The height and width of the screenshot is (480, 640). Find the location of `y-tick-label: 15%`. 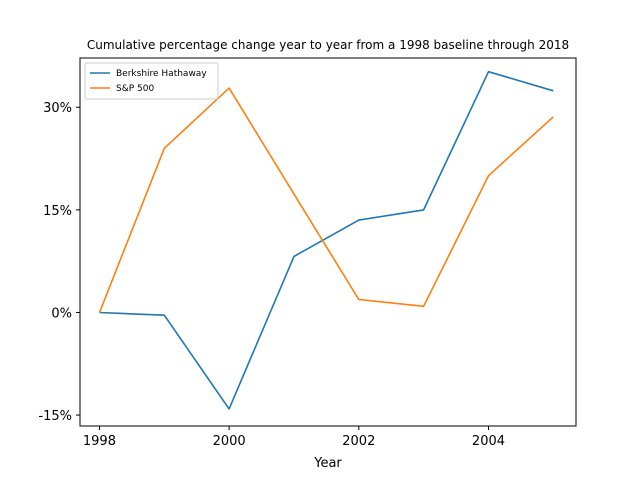

y-tick-label: 15% is located at coordinates (57, 211).